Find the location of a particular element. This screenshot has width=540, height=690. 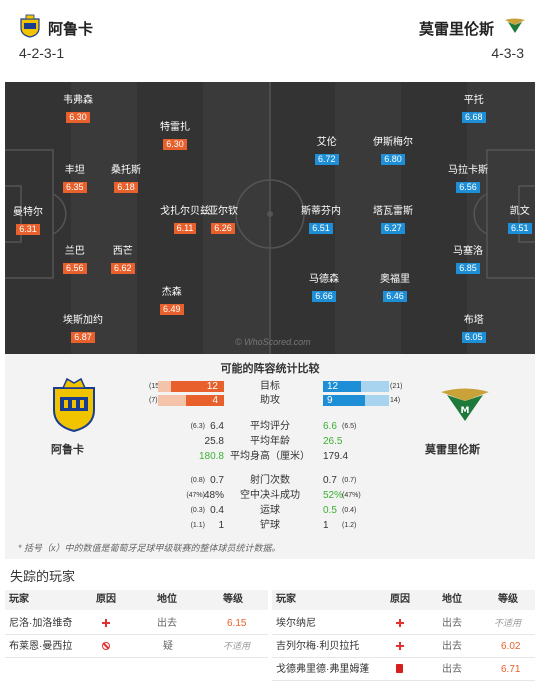

player-name: 平托 is located at coordinates (473, 100).